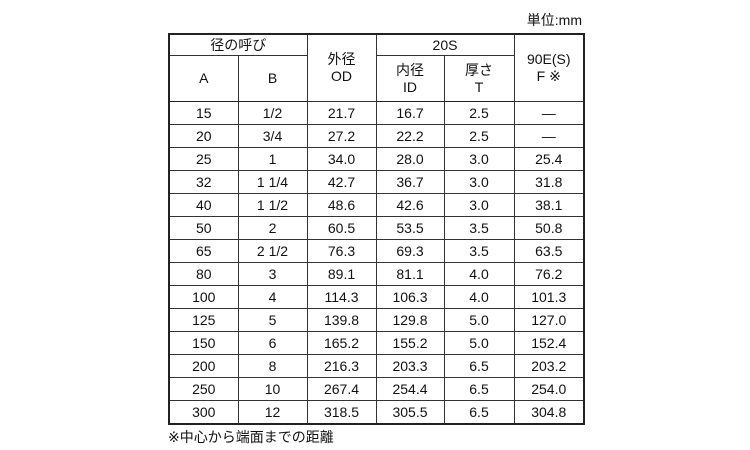  What do you see at coordinates (203, 412) in the screenshot?
I see `cell-a: 300` at bounding box center [203, 412].